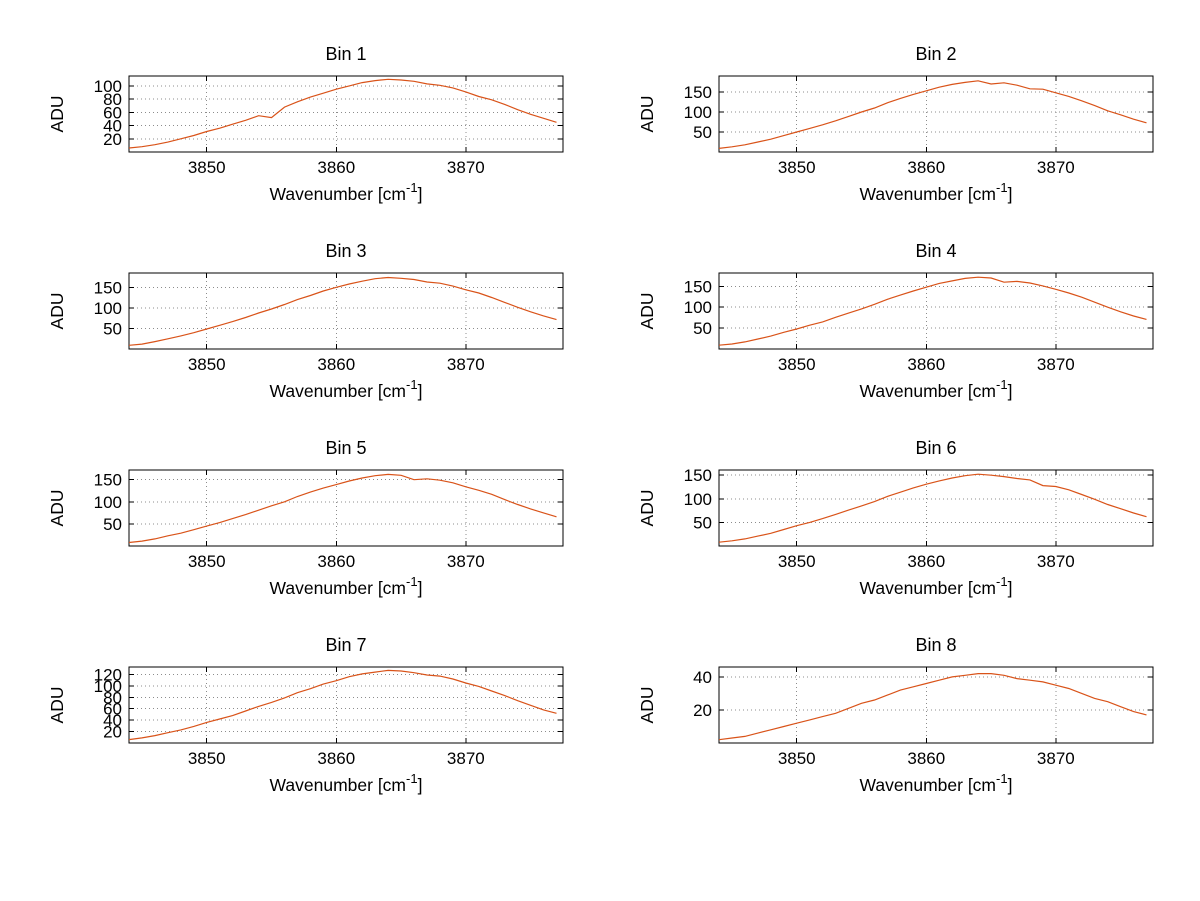  What do you see at coordinates (936, 54) in the screenshot?
I see `plot-title: Bin 2` at bounding box center [936, 54].